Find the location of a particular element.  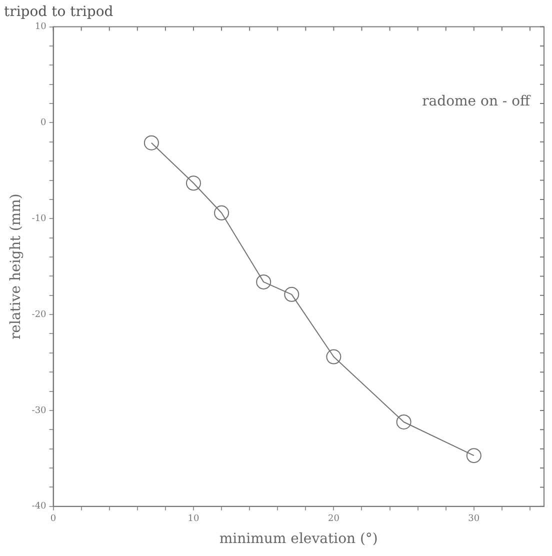

x-tick-label: 0 is located at coordinates (53, 519).